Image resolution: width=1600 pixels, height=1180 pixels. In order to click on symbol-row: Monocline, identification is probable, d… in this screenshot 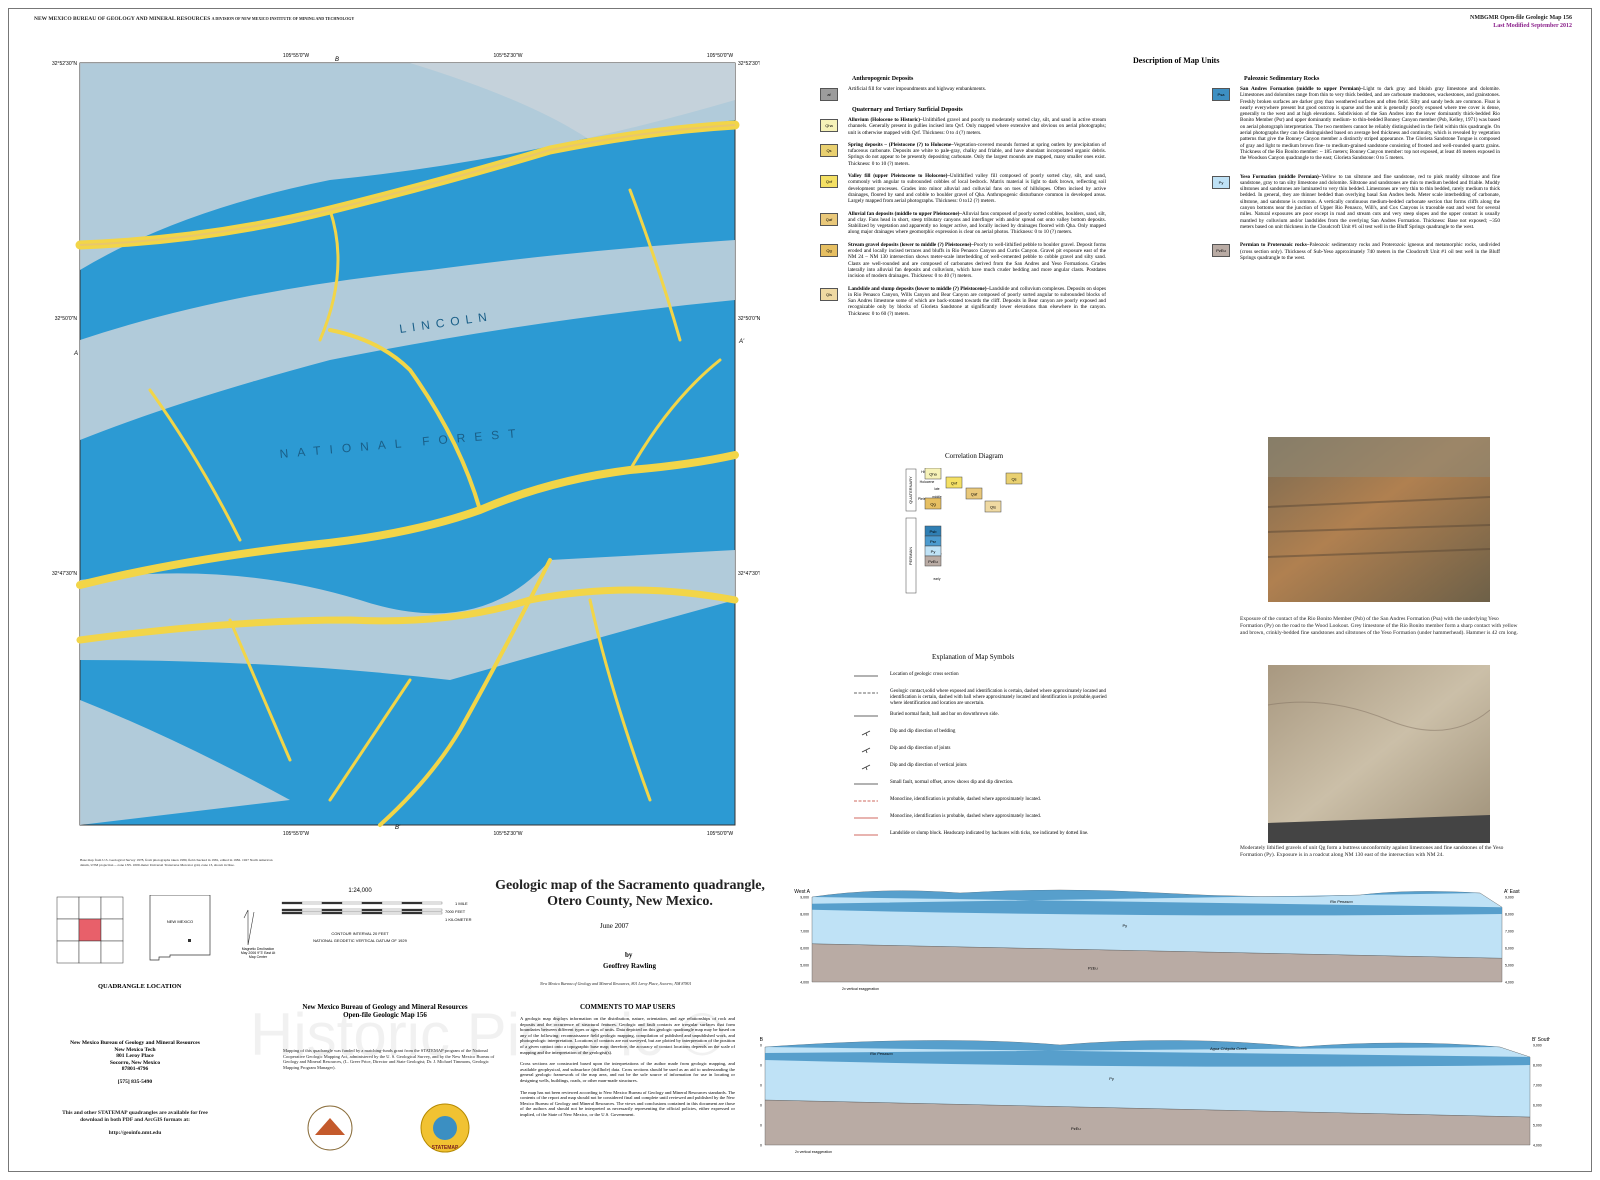, I will do `click(982, 818)`.